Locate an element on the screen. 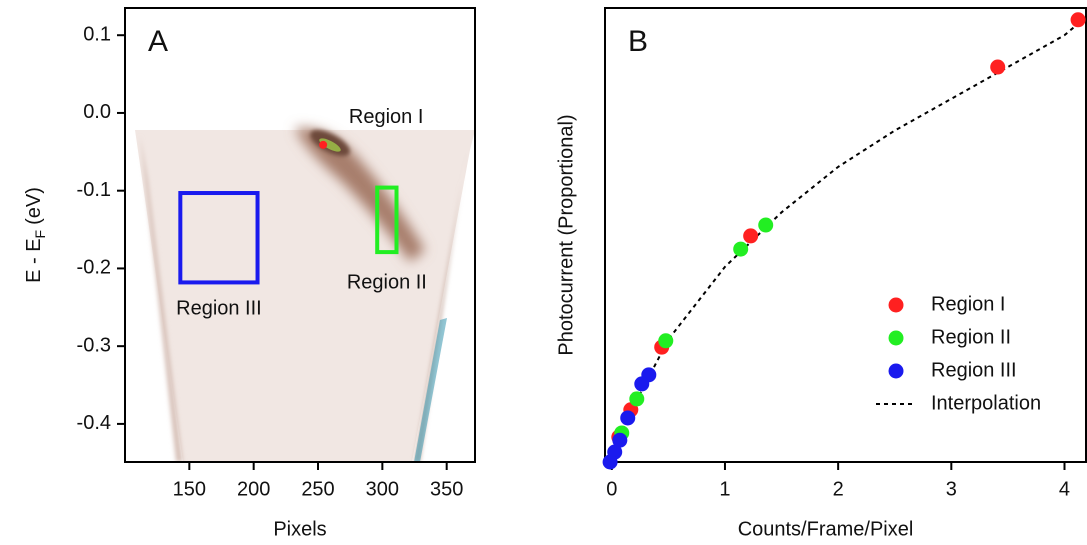 The width and height of the screenshot is (1087, 545). region-label: Region I is located at coordinates (386, 117).